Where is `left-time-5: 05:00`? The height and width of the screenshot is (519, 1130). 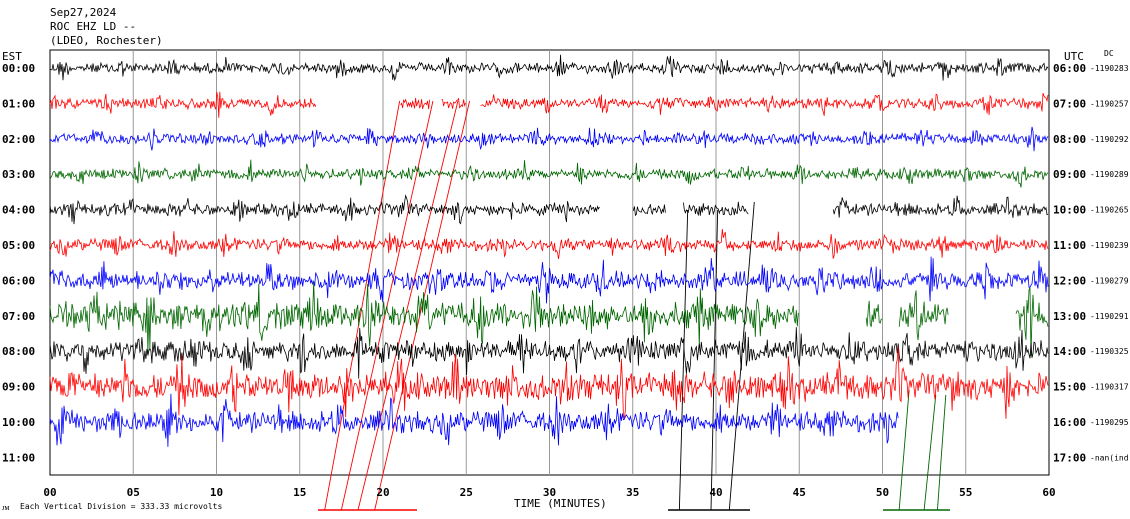
left-time-5: 05:00 is located at coordinates (18, 245).